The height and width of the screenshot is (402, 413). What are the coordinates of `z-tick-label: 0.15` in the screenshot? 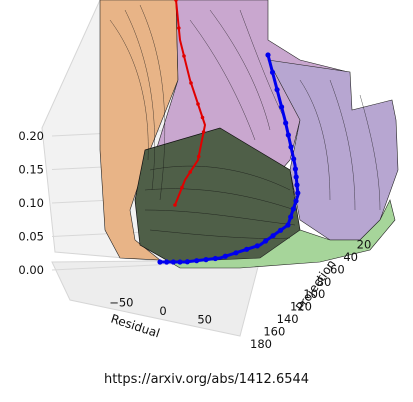 It's located at (31, 170).